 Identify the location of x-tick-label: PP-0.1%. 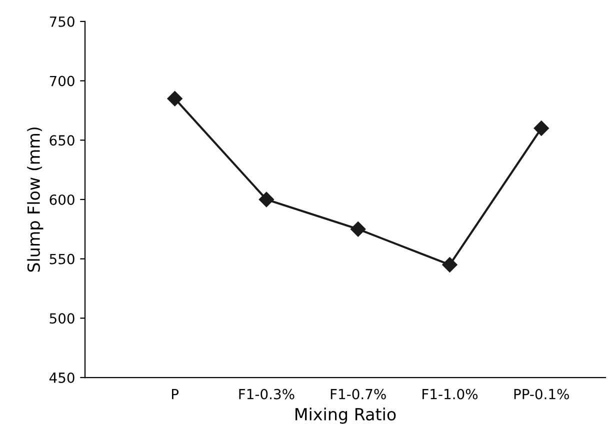
(541, 394).